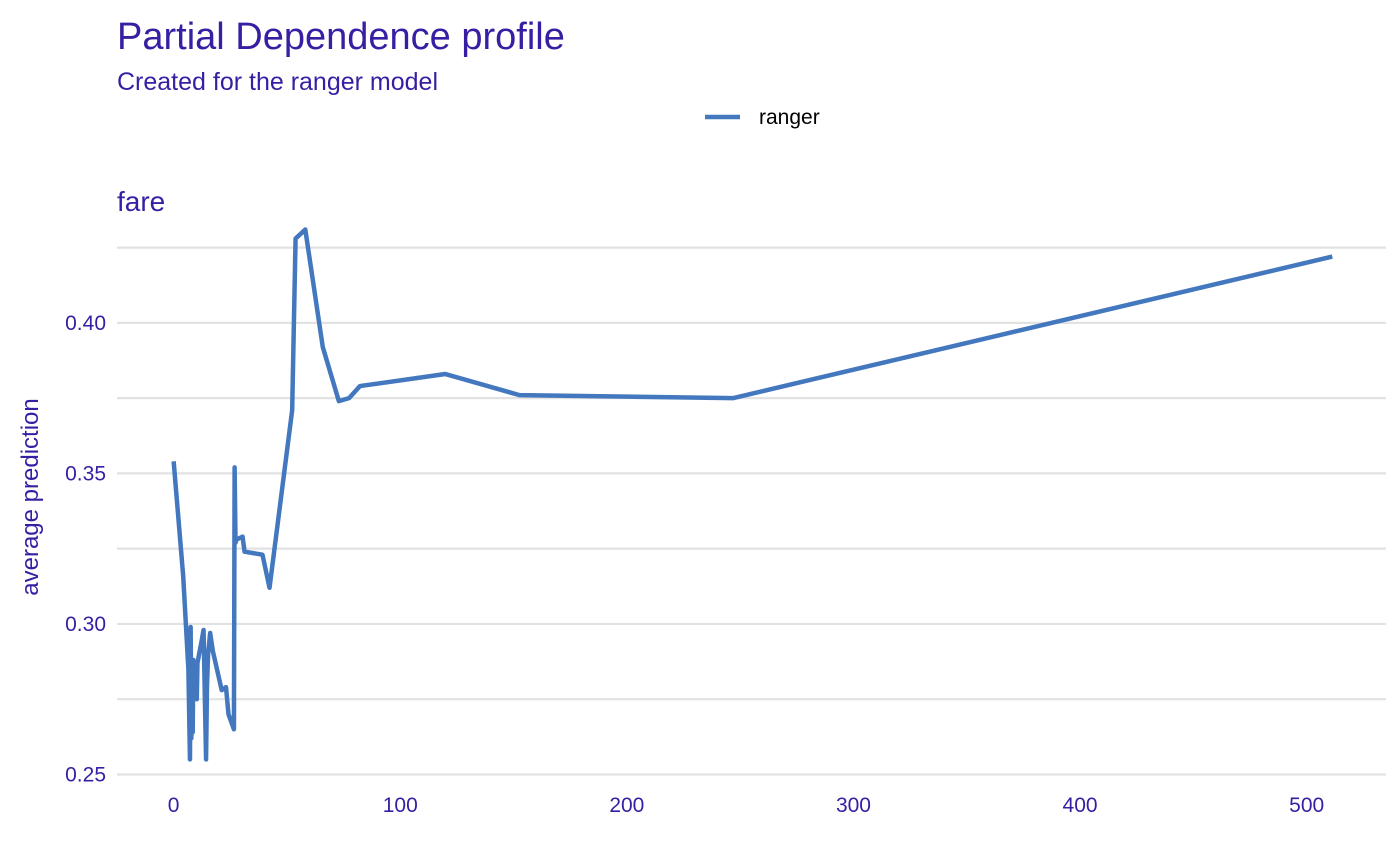 The width and height of the screenshot is (1400, 866). I want to click on legend: ranger, so click(762, 117).